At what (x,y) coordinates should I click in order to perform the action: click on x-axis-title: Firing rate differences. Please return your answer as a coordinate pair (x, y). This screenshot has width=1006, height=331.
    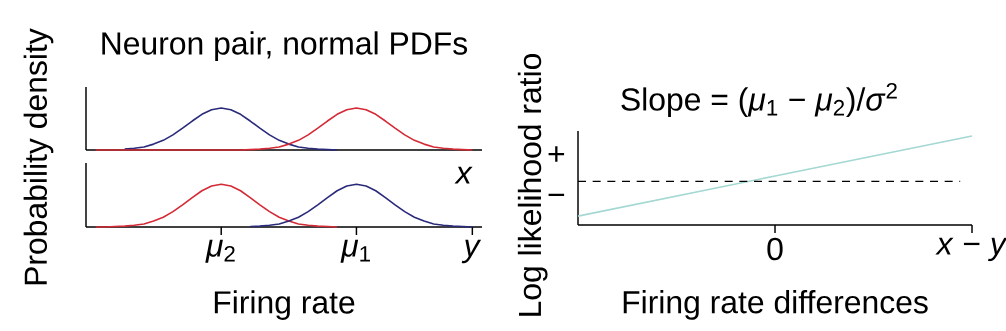
    Looking at the image, I should click on (775, 305).